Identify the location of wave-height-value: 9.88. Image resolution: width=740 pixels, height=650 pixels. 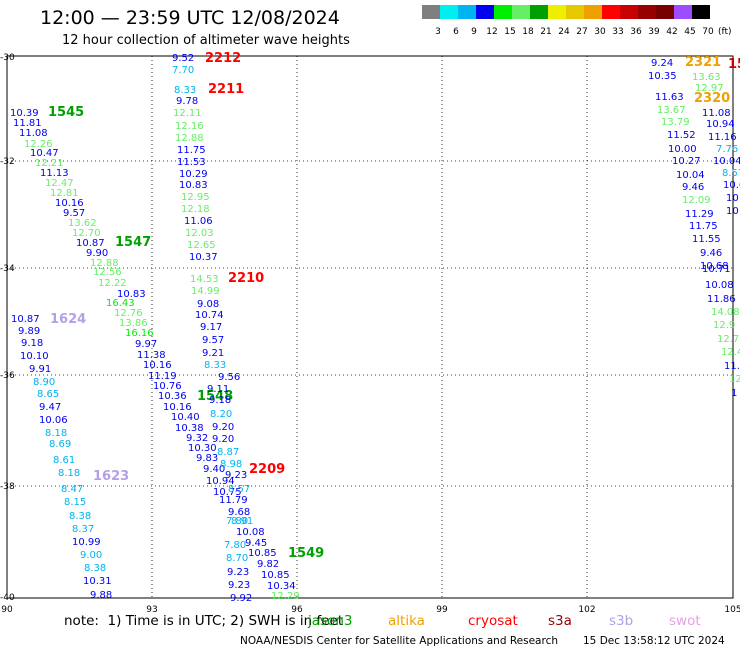
(101, 595).